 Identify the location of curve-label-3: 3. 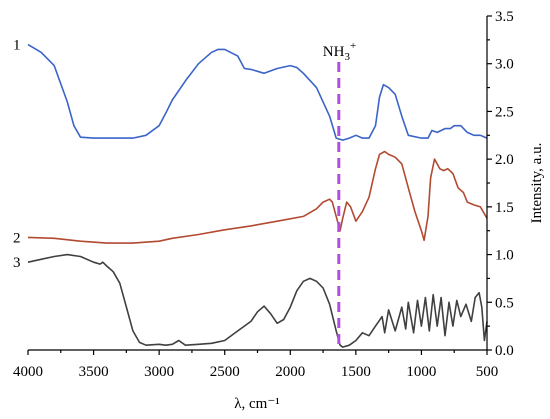
(17, 263).